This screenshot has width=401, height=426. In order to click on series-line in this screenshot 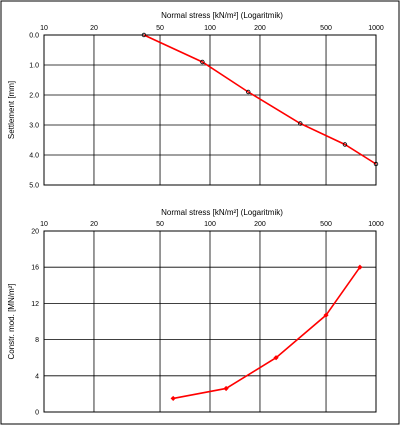, I will do `click(267, 333)`.